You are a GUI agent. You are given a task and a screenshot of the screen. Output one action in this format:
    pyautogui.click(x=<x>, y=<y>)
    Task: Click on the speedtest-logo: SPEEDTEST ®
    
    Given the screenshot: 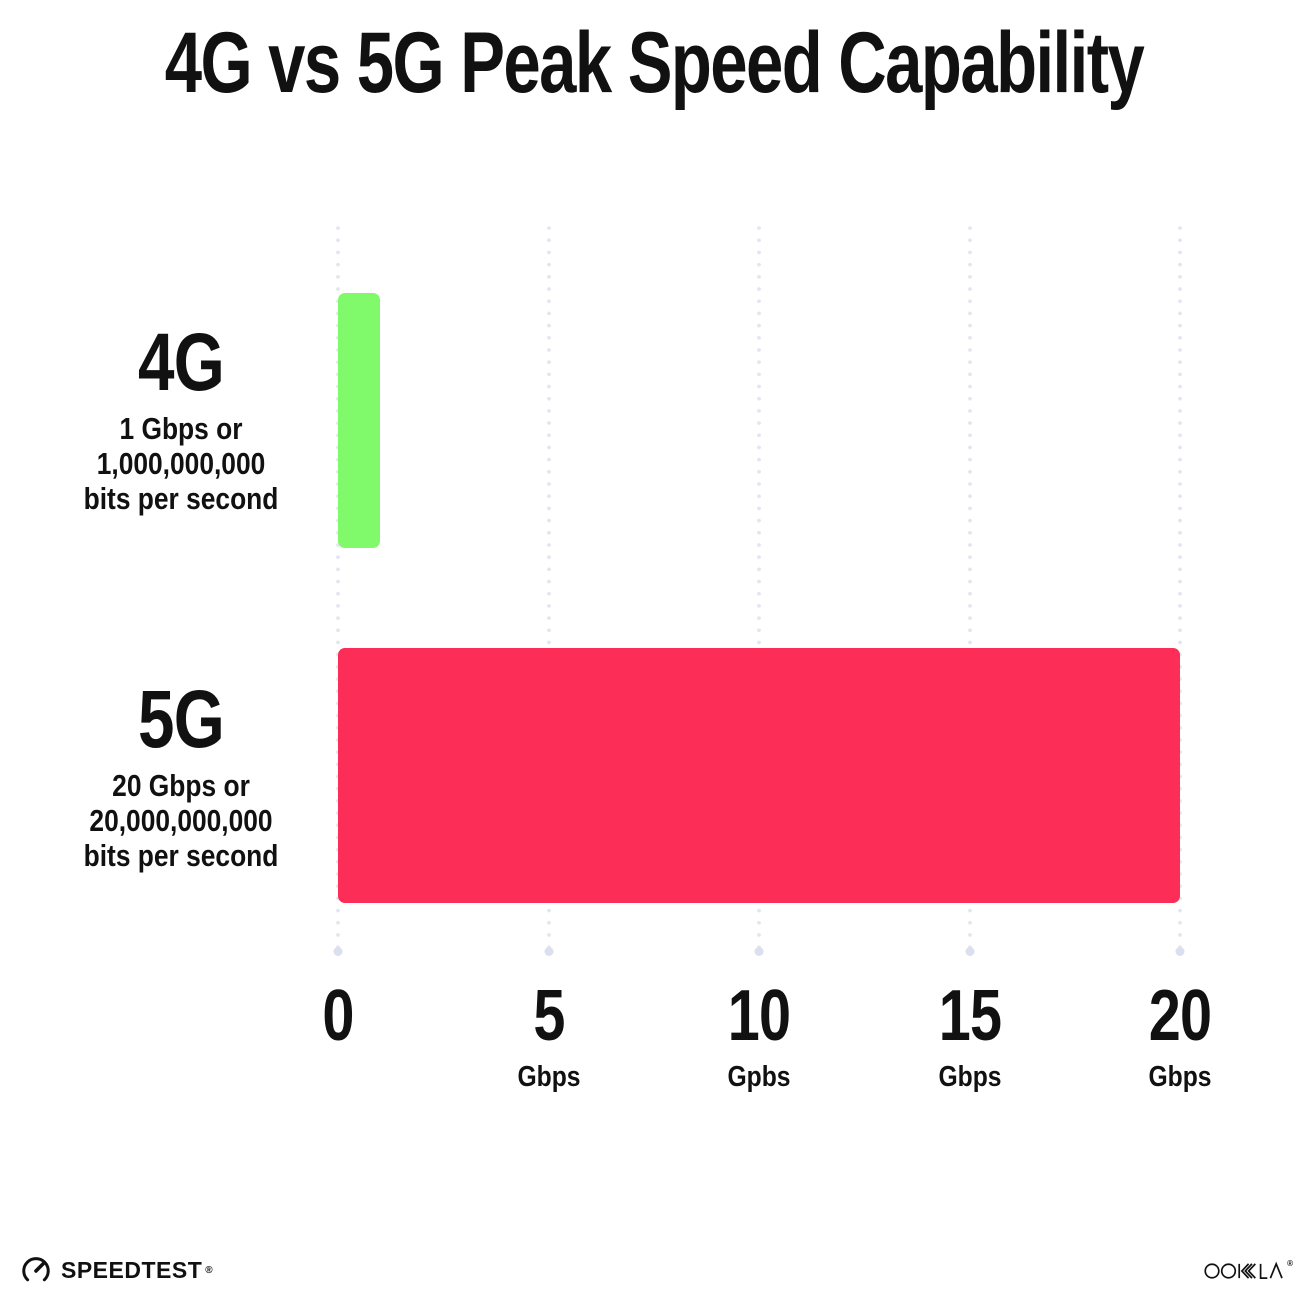 What is the action you would take?
    pyautogui.click(x=116, y=1270)
    